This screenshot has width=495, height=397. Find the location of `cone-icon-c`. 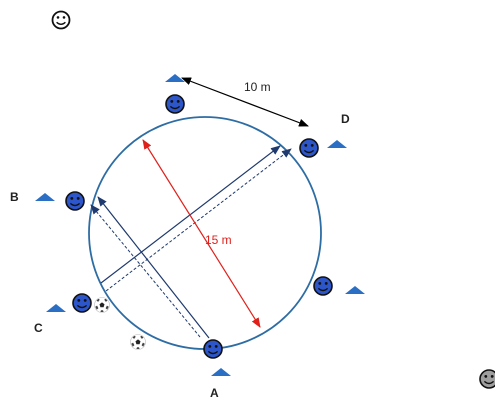

cone-icon-c is located at coordinates (56, 308).